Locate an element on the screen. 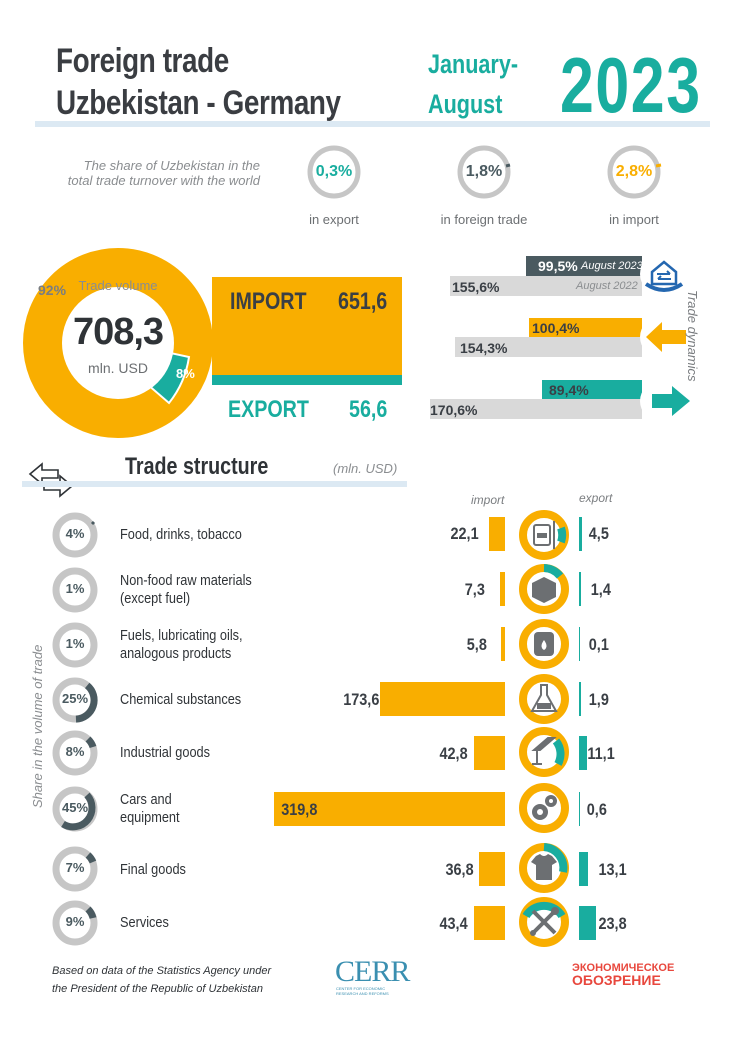  import-box is located at coordinates (307, 326).